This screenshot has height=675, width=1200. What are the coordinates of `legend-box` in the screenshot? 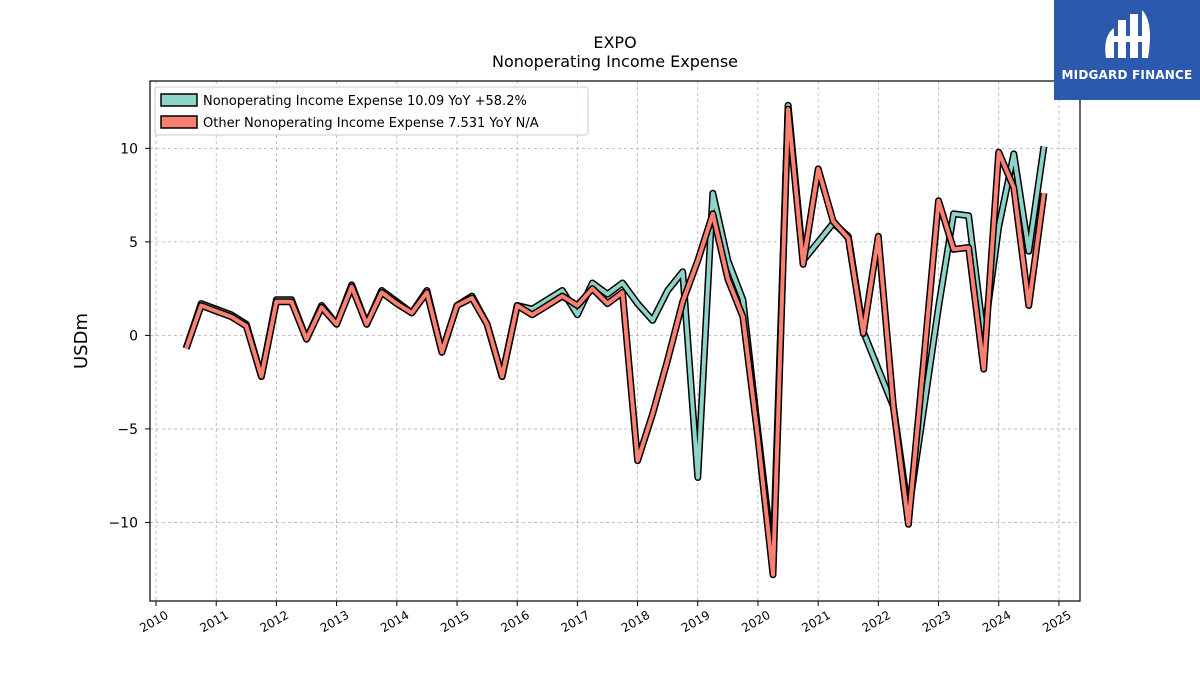 It's located at (371, 111).